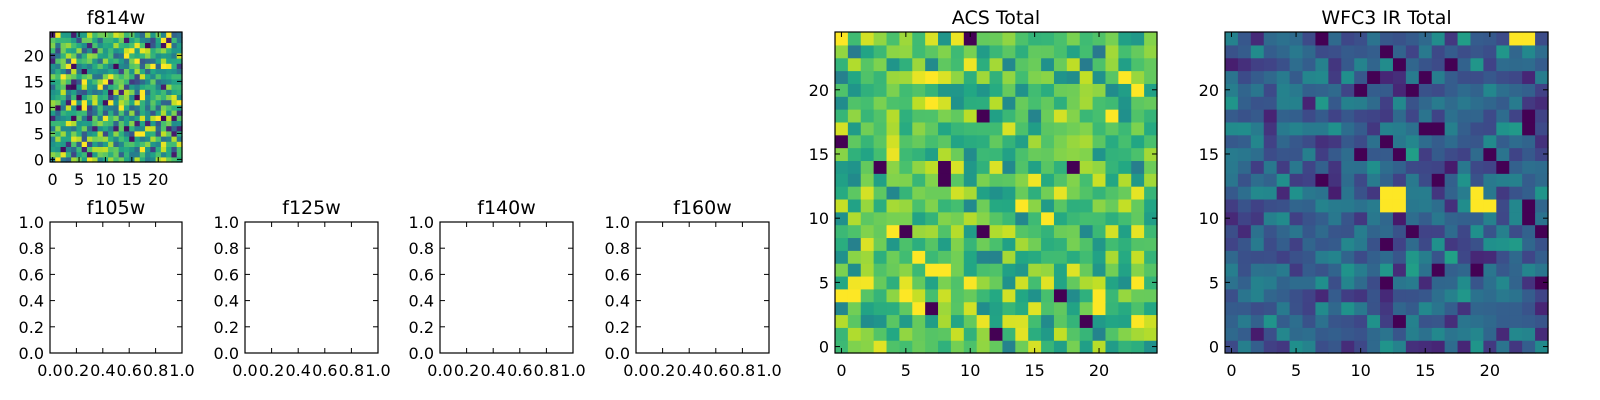  I want to click on x-tick-label: 0.0, so click(439, 370).